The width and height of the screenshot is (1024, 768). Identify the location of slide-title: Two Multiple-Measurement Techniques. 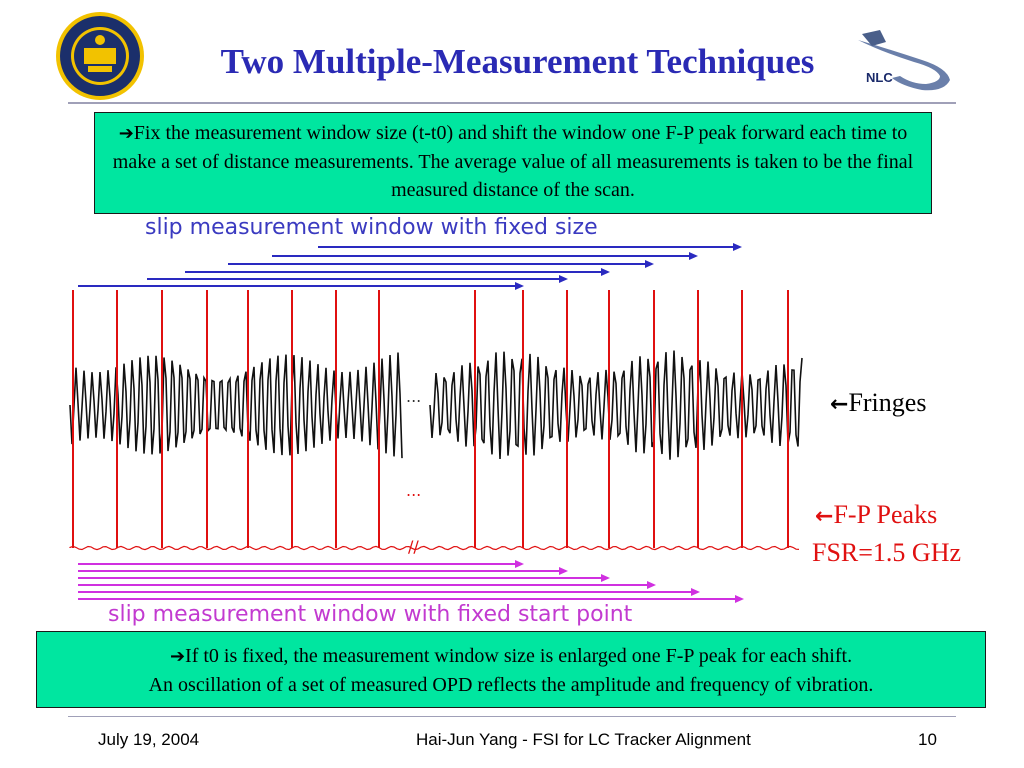
(517, 61).